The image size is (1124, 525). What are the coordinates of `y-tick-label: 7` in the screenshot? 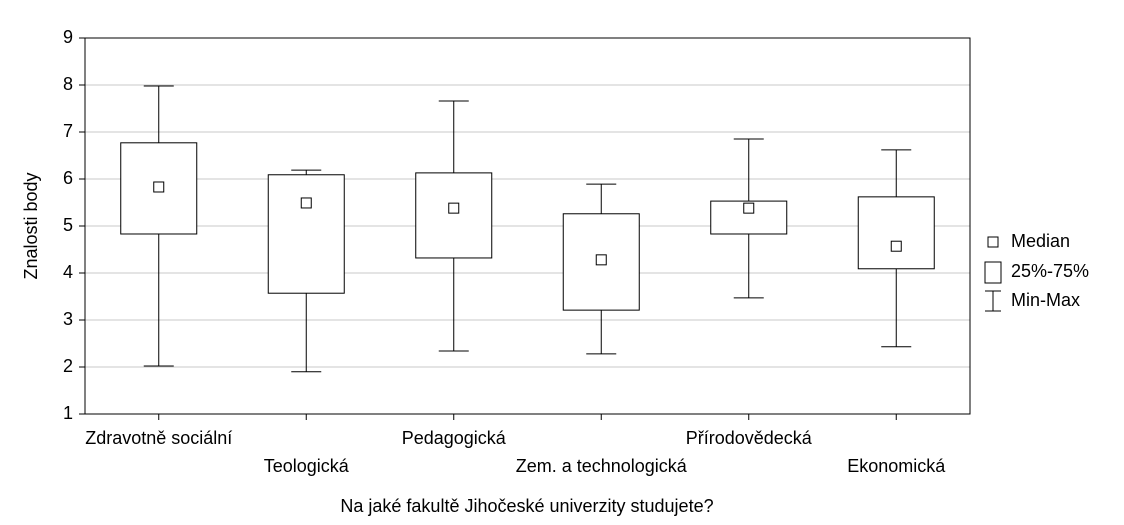 It's located at (68, 131).